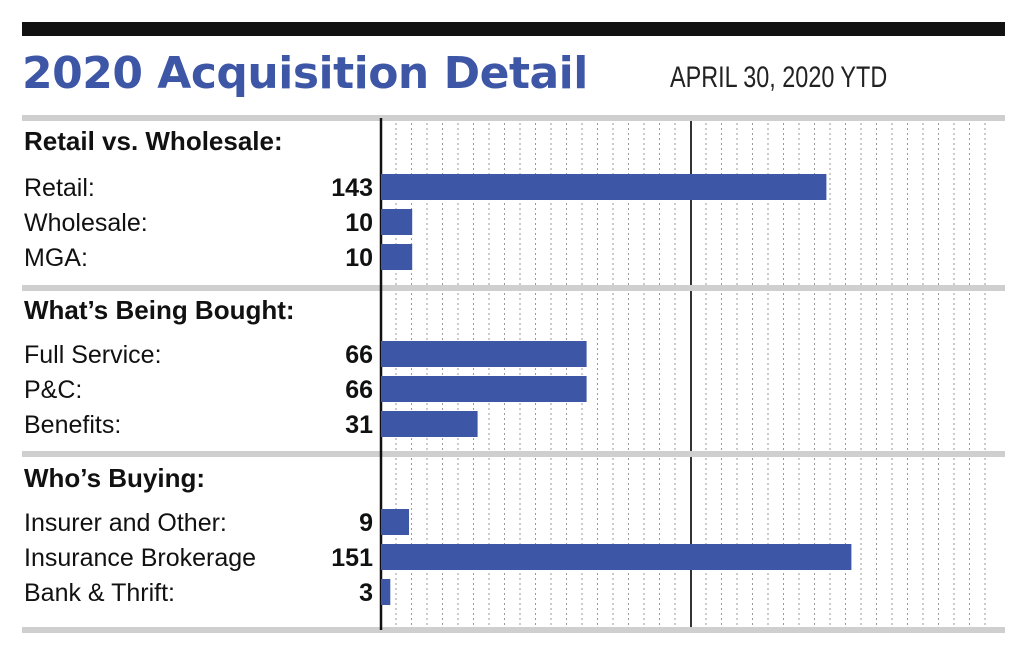  What do you see at coordinates (56, 258) in the screenshot?
I see `category-label: MGA:` at bounding box center [56, 258].